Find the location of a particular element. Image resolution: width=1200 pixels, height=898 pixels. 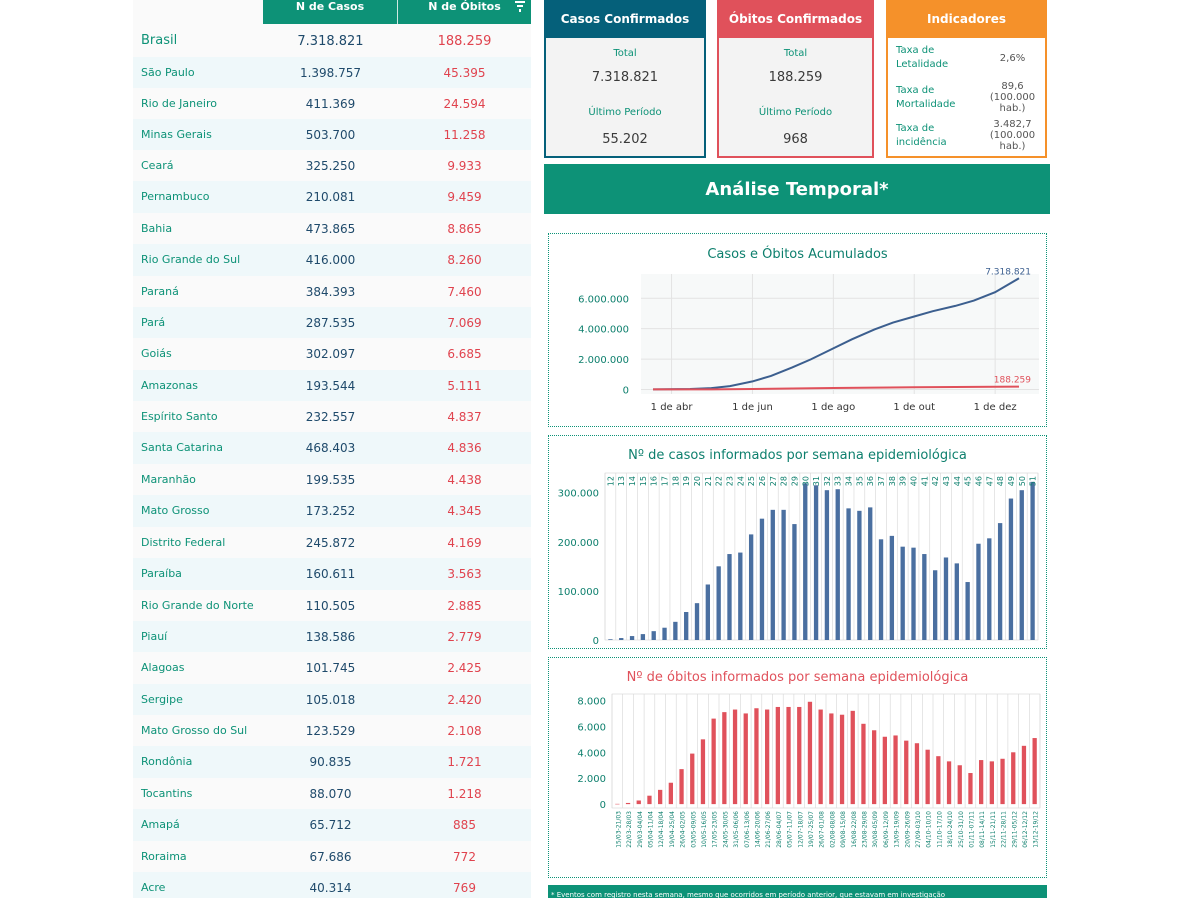

table-row: Acre 40.314 769 is located at coordinates (332, 885).